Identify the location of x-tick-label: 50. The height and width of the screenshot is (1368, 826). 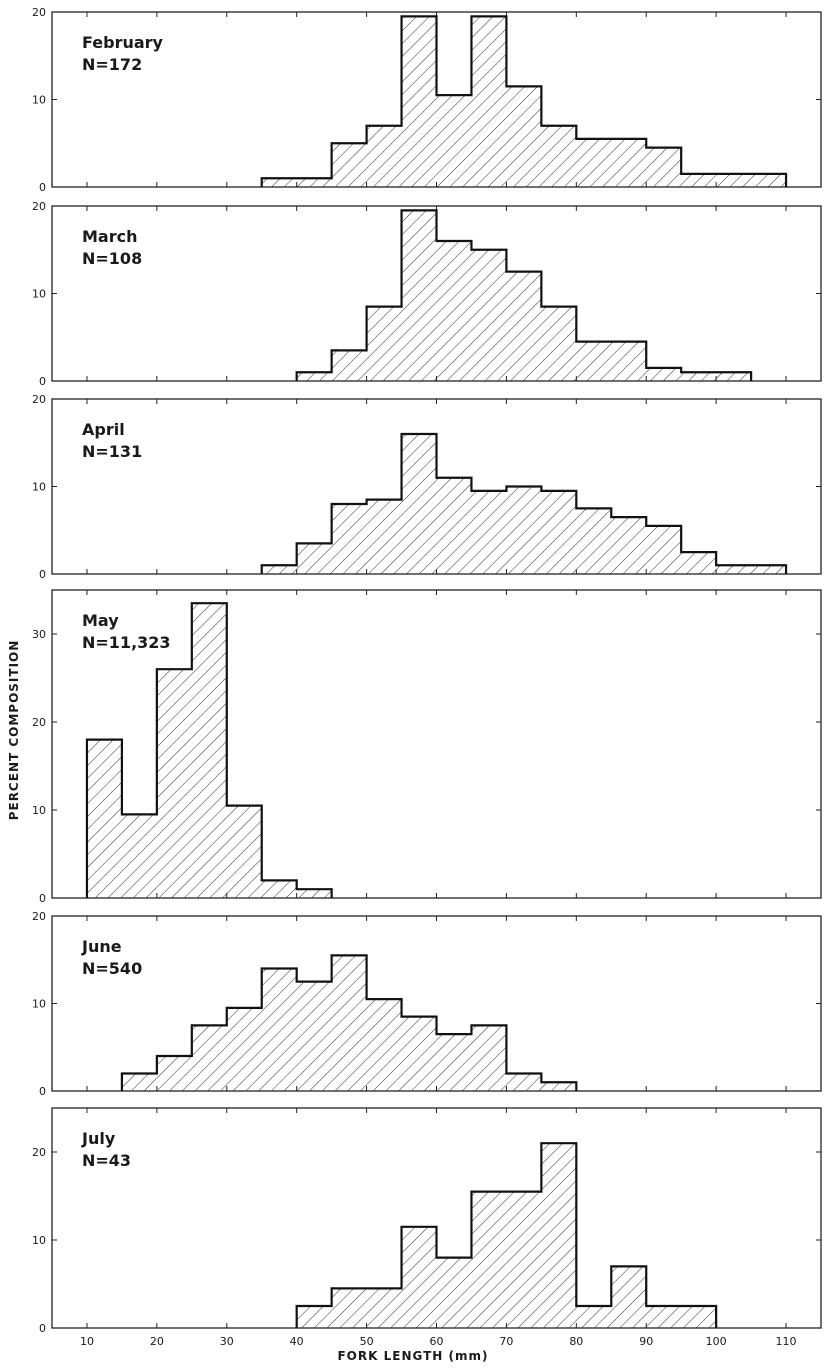
(367, 1341).